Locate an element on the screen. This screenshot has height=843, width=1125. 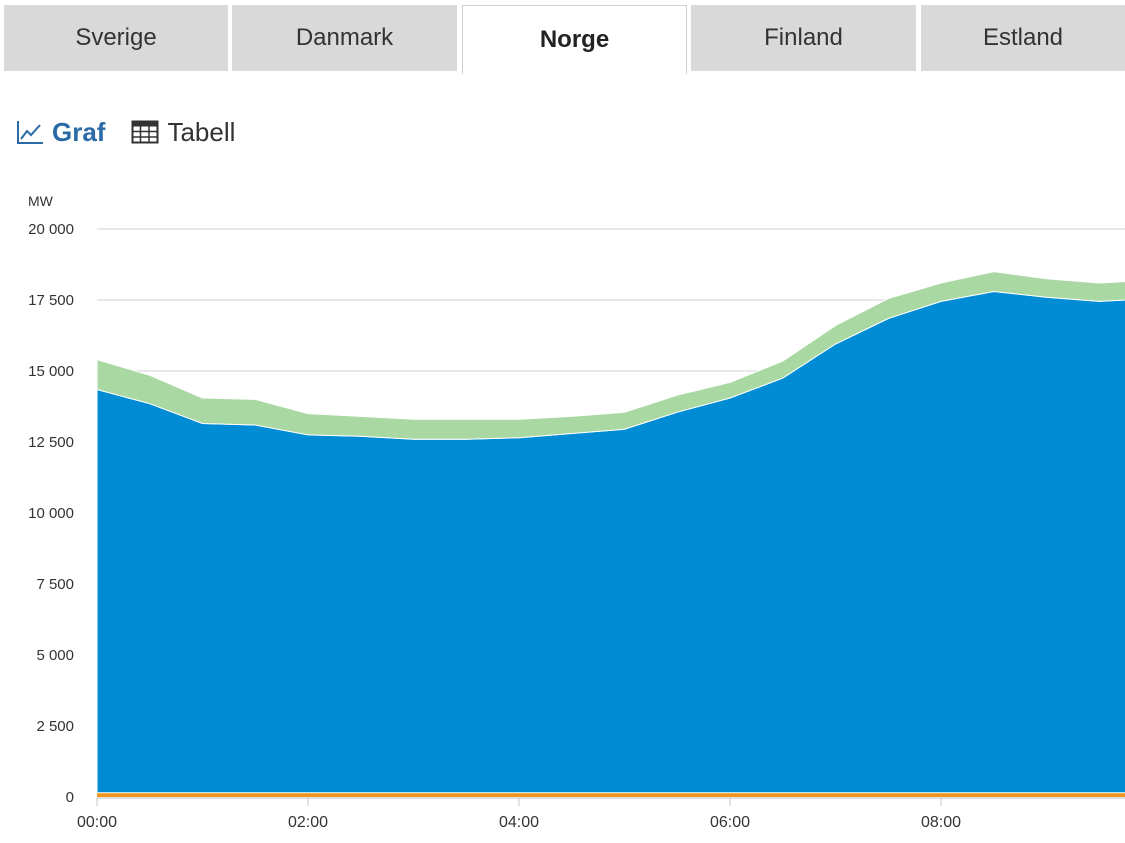
country-tabs: Sverige Danmark Norge Finland Estland is located at coordinates (562, 37).